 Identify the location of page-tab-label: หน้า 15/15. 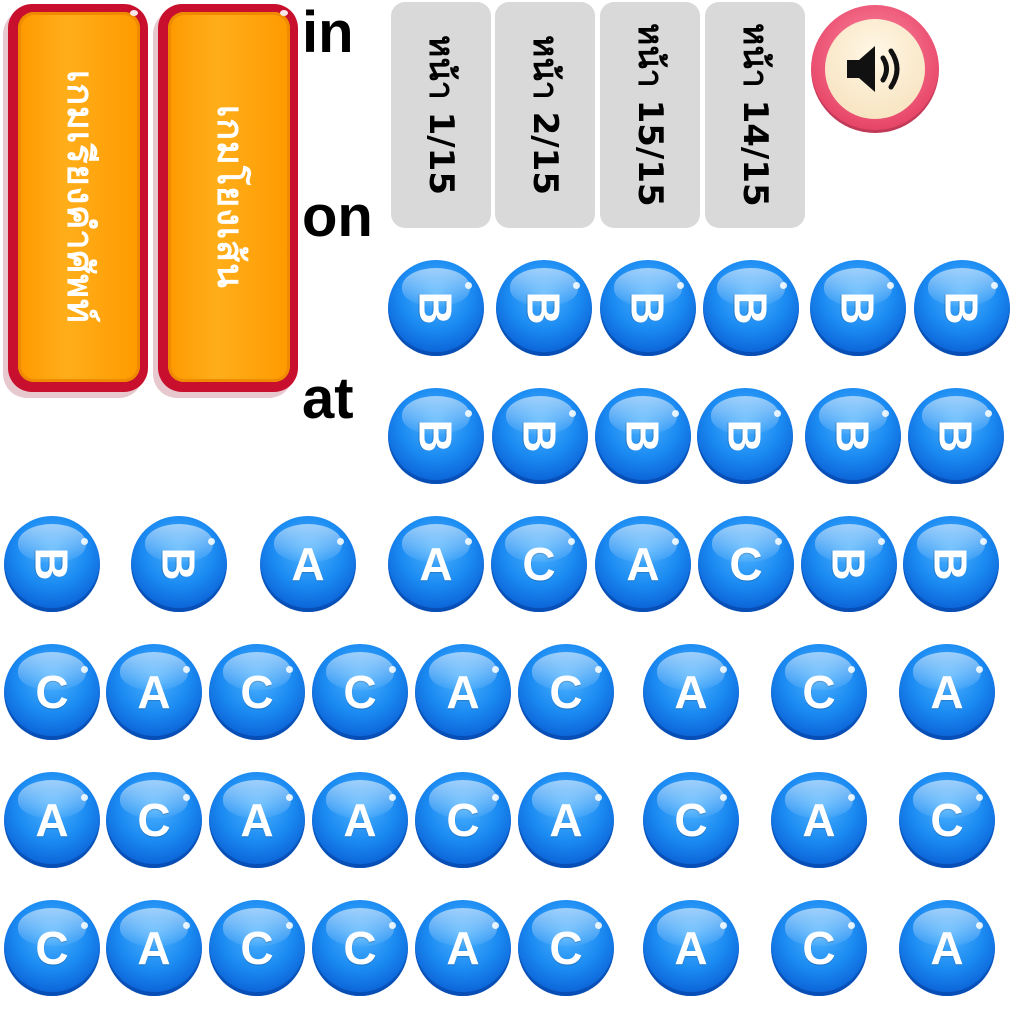
(650, 115).